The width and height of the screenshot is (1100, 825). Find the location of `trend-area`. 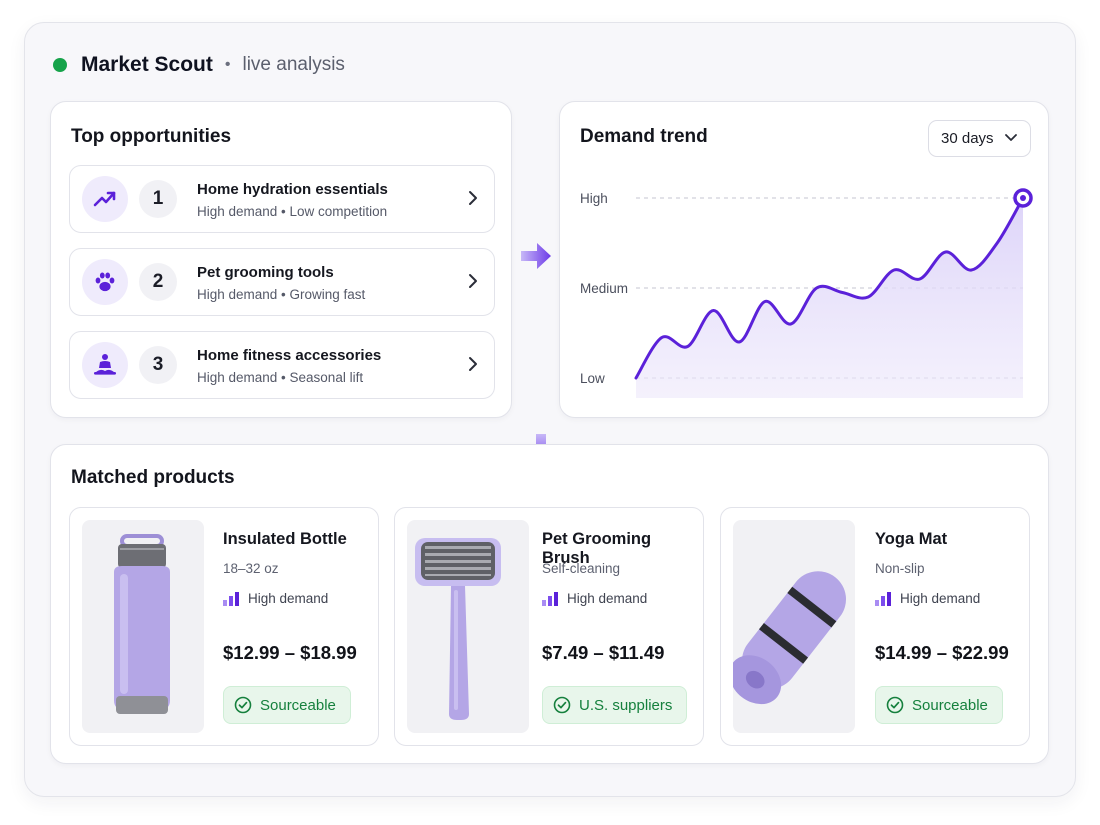

trend-area is located at coordinates (829, 298).